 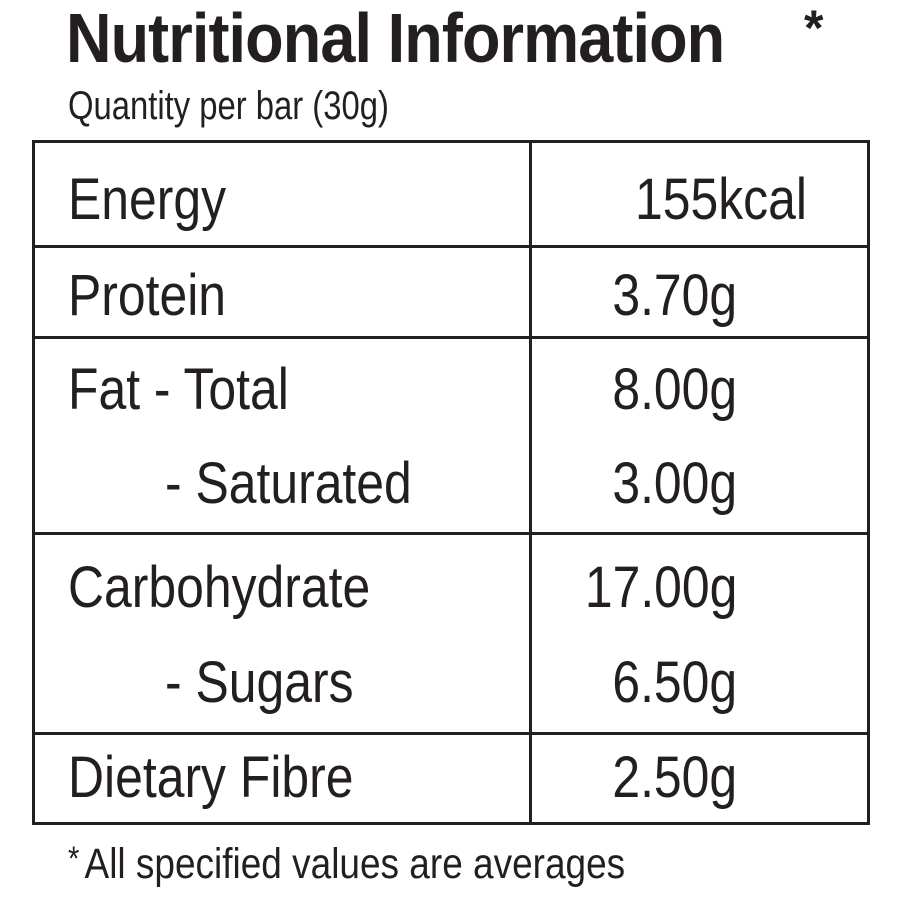 I want to click on title: Nutritional Information, so click(x=395, y=38).